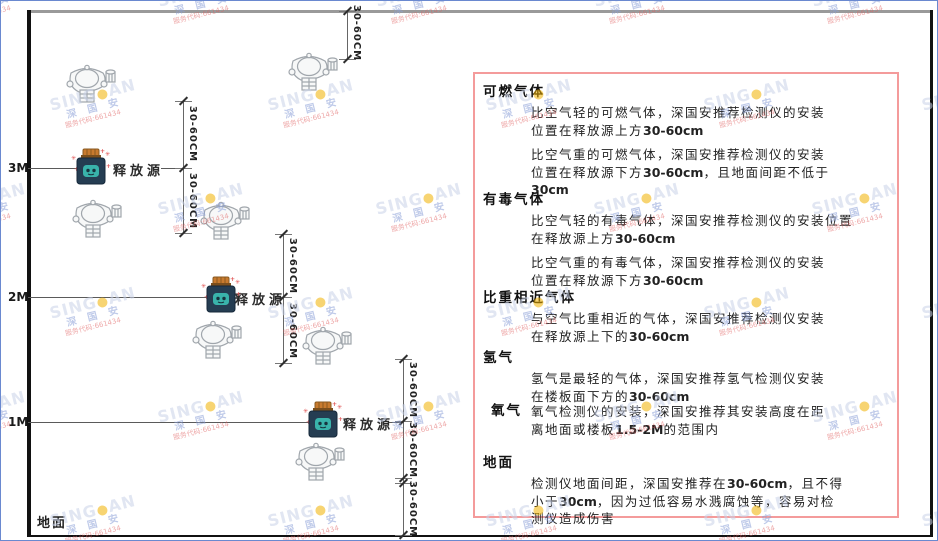  Describe the element at coordinates (678, 327) in the screenshot. I see `section-paragraph: 与空气比重相近的气体，深国安推荐检测仪安装 在释放源上下的30-60cm` at that location.